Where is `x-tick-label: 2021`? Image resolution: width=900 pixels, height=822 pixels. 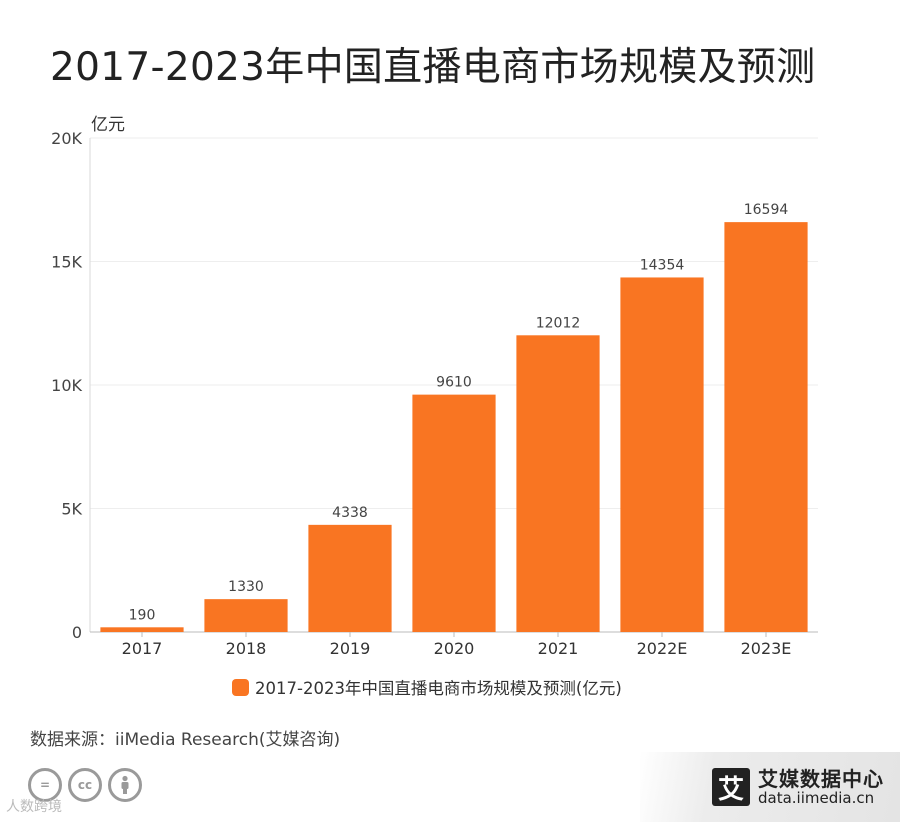 x-tick-label: 2021 is located at coordinates (558, 648).